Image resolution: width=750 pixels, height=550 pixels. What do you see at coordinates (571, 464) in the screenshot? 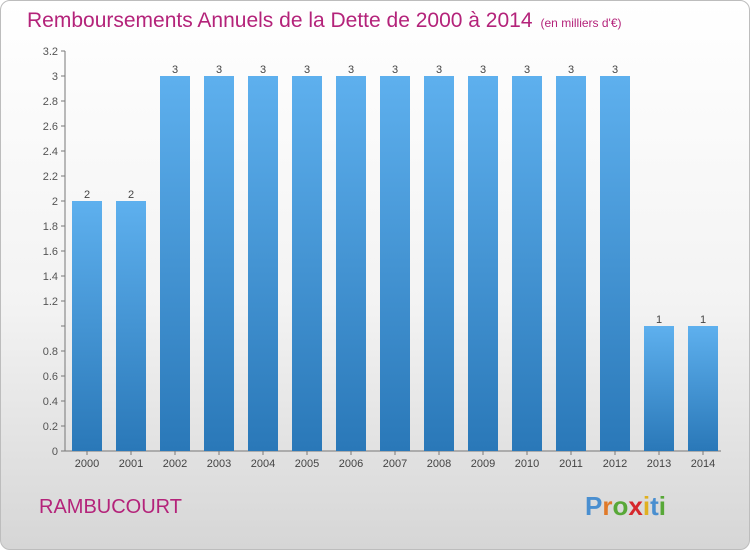
I see `x-tick-label: 2011` at bounding box center [571, 464].